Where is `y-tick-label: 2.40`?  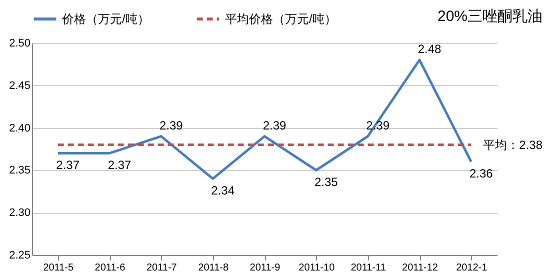 y-tick-label: 2.40 is located at coordinates (19, 128).